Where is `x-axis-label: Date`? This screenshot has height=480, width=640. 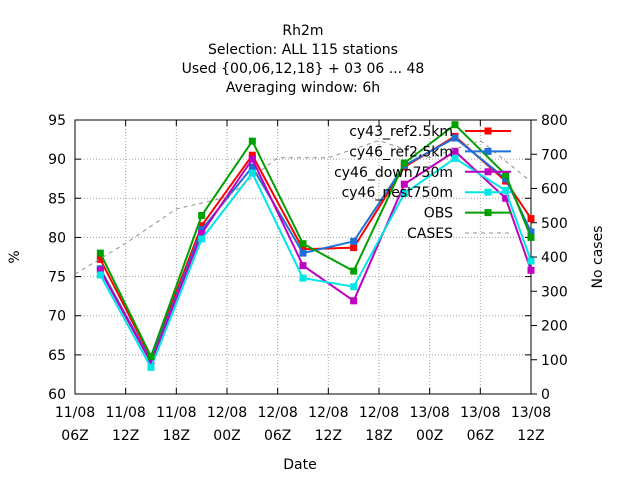
x-axis-label: Date is located at coordinates (299, 465).